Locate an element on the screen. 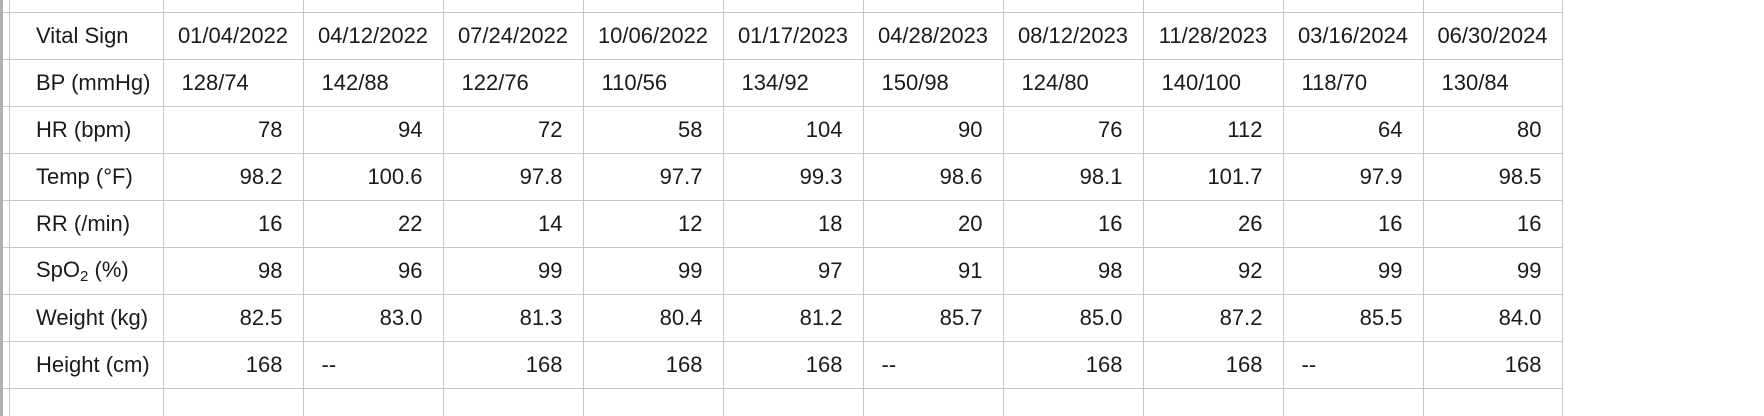 Image resolution: width=1764 pixels, height=416 pixels. value-cell: 112 is located at coordinates (1213, 130).